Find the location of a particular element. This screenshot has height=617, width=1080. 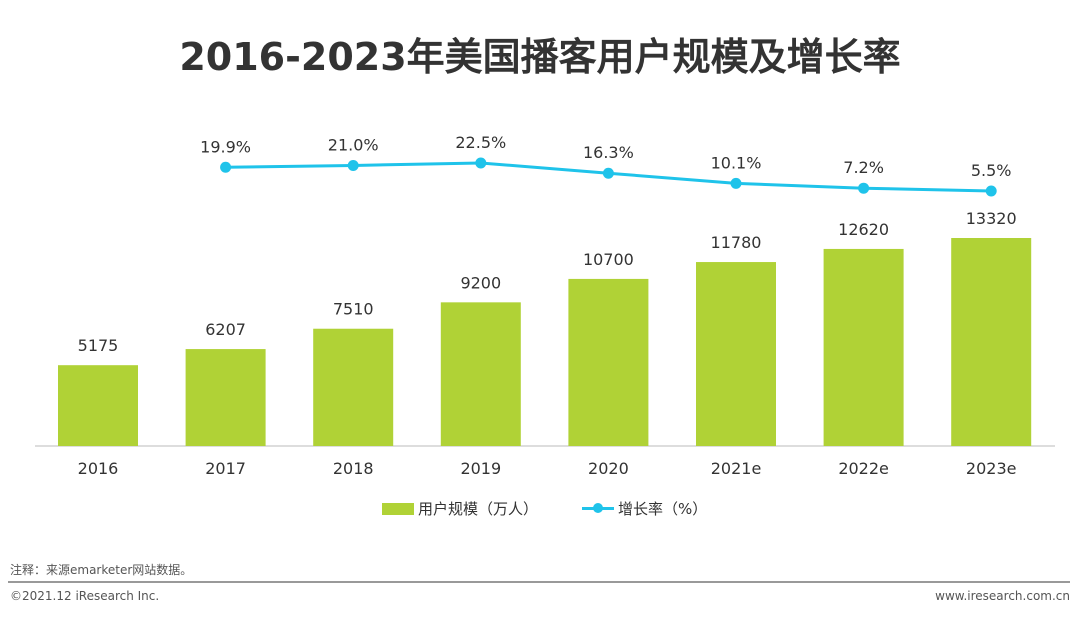

bar-2022e is located at coordinates (863, 347).